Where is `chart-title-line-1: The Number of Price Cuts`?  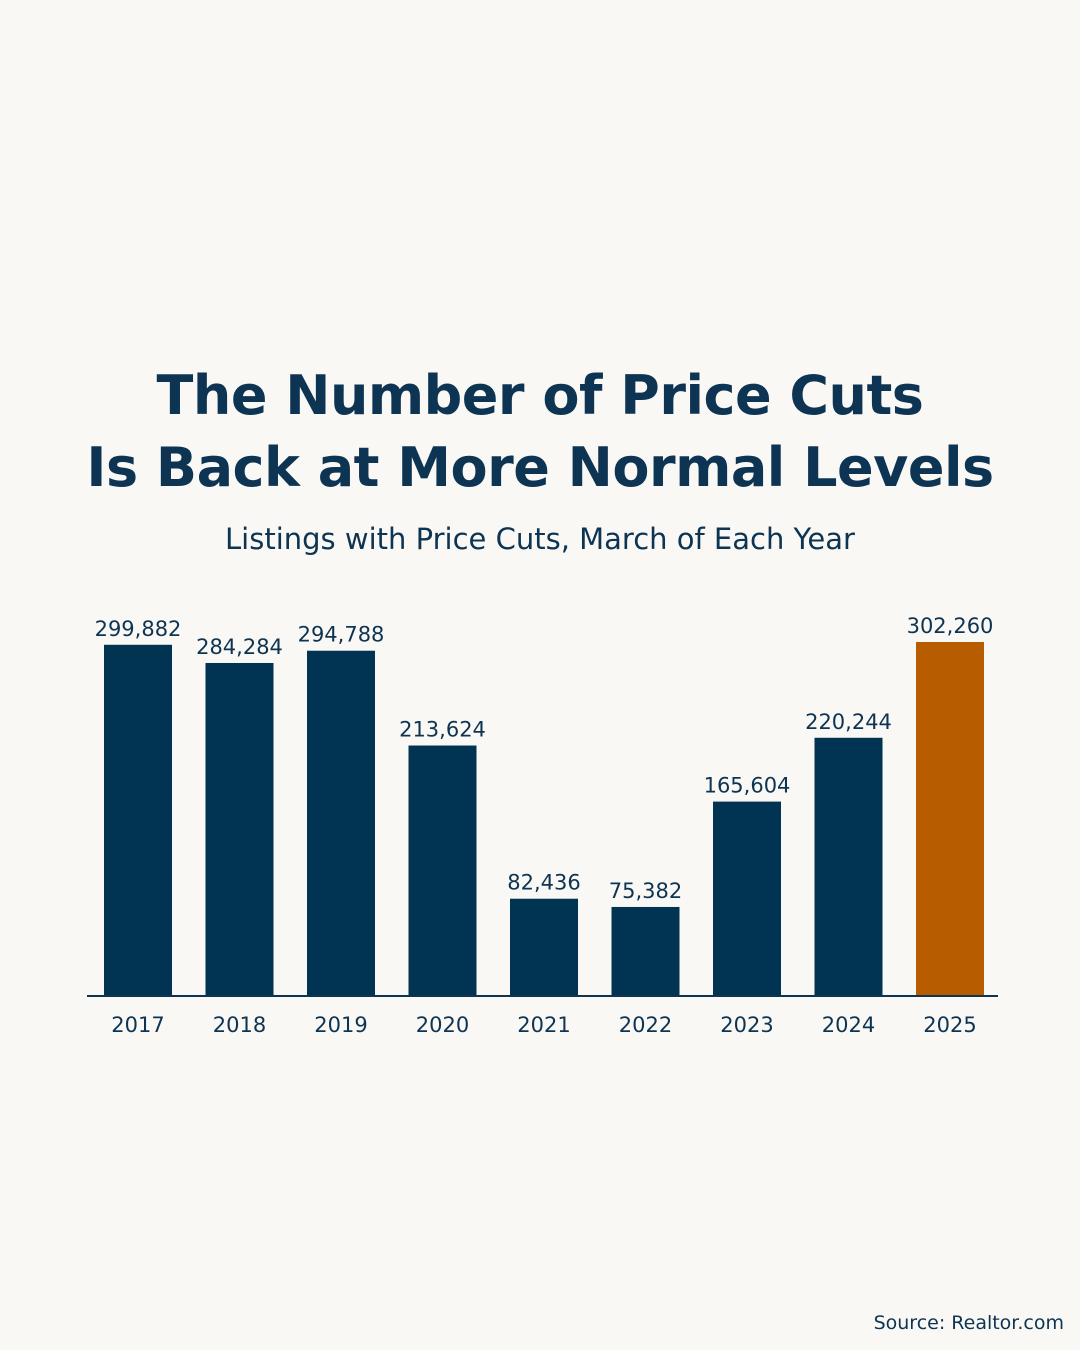
chart-title-line-1: The Number of Price Cuts is located at coordinates (540, 395).